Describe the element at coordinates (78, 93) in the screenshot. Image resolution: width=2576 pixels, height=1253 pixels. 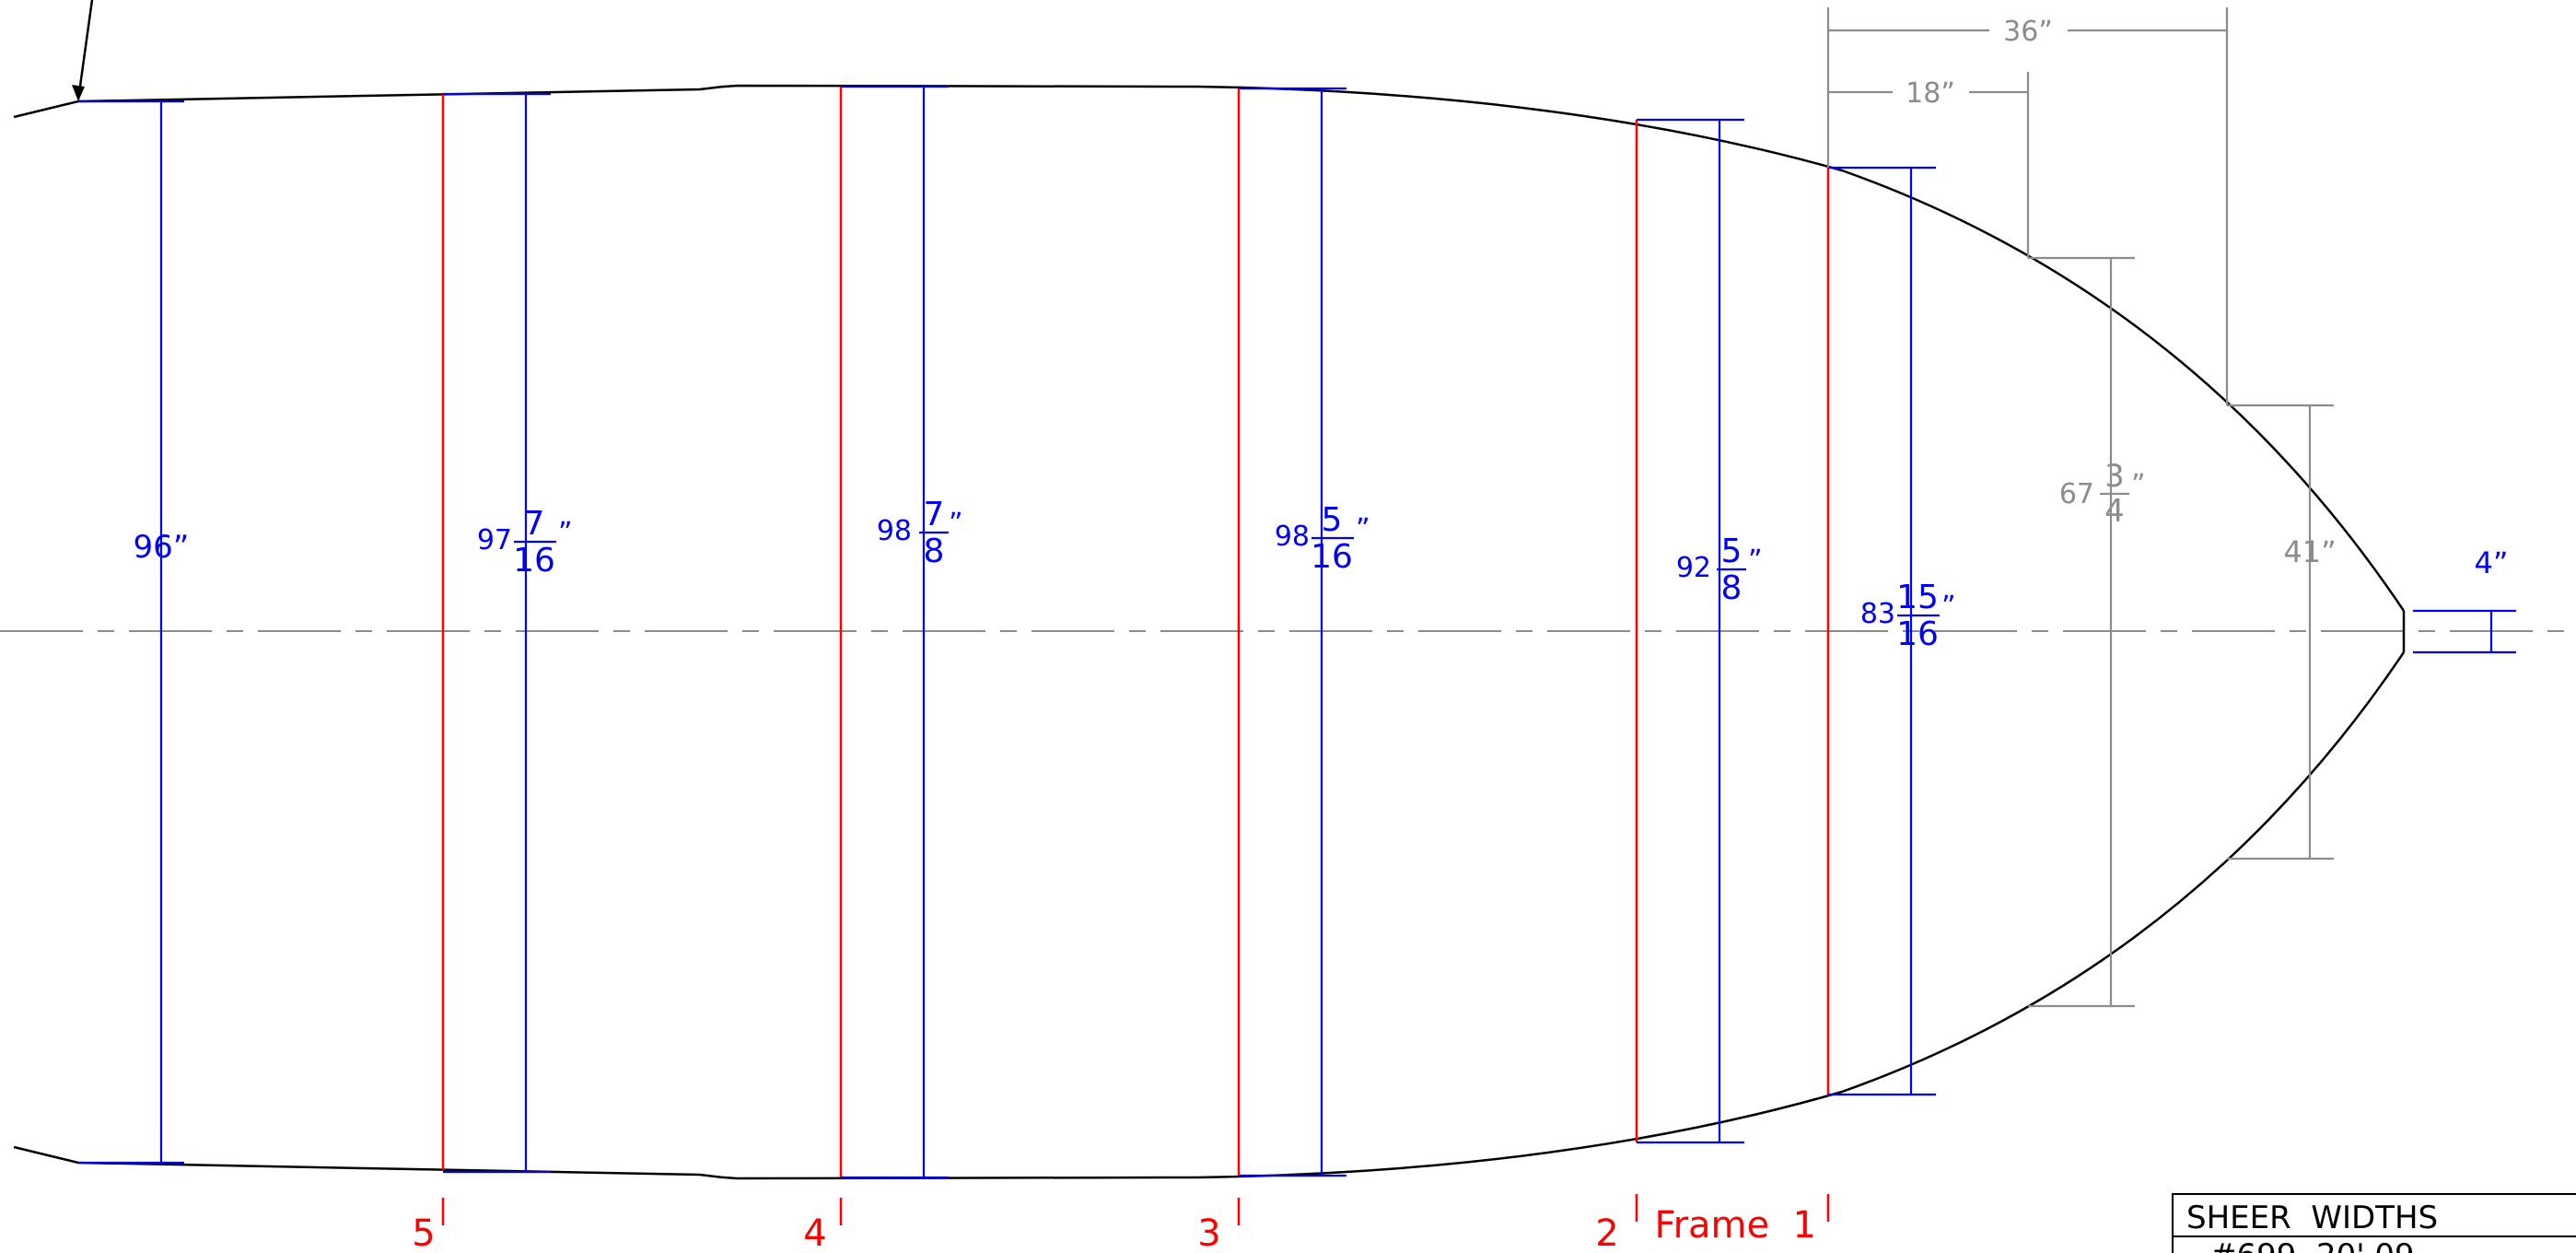
I see `leader-arrowhead` at that location.